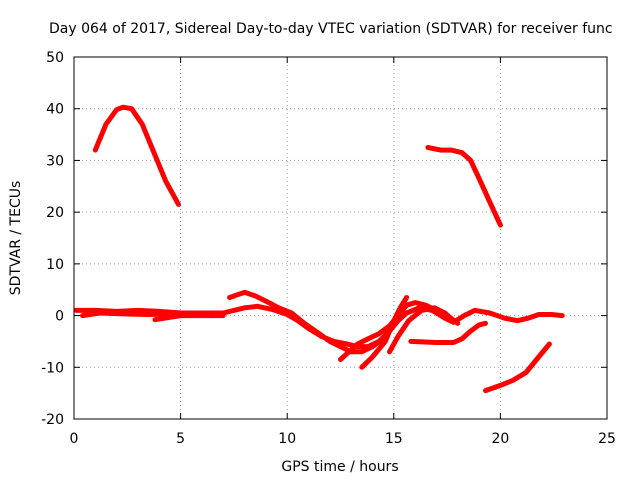 The image size is (640, 480). What do you see at coordinates (607, 439) in the screenshot?
I see `x-tick-label: 25` at bounding box center [607, 439].